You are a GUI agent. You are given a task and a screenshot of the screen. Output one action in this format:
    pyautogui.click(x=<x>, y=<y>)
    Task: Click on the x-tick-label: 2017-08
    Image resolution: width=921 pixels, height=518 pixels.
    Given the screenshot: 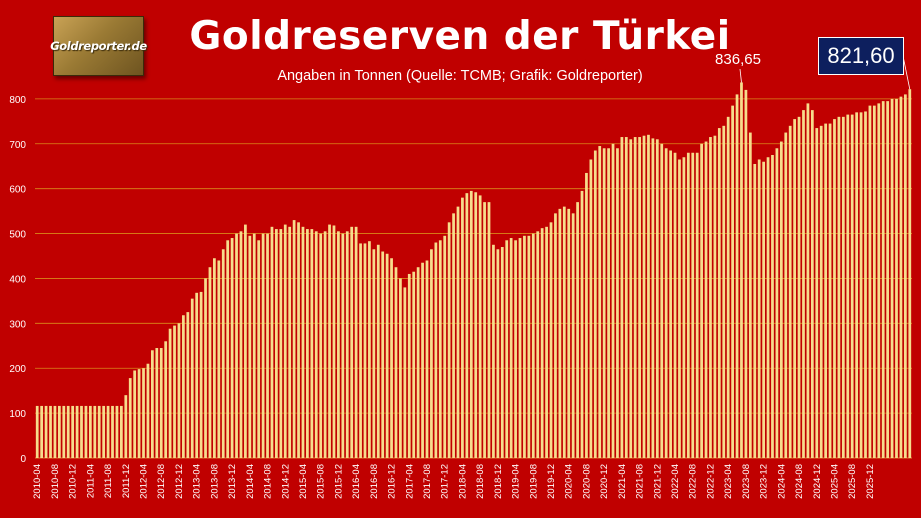 What is the action you would take?
    pyautogui.click(x=427, y=481)
    